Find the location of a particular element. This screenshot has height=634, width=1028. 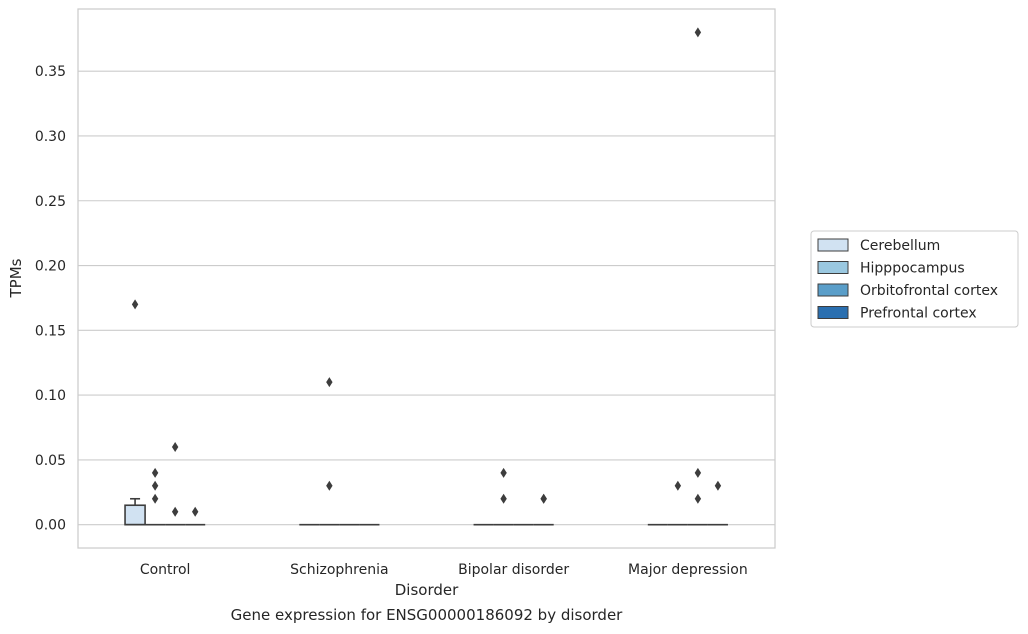

y-tick-label-5: 0.25 is located at coordinates (50, 202).